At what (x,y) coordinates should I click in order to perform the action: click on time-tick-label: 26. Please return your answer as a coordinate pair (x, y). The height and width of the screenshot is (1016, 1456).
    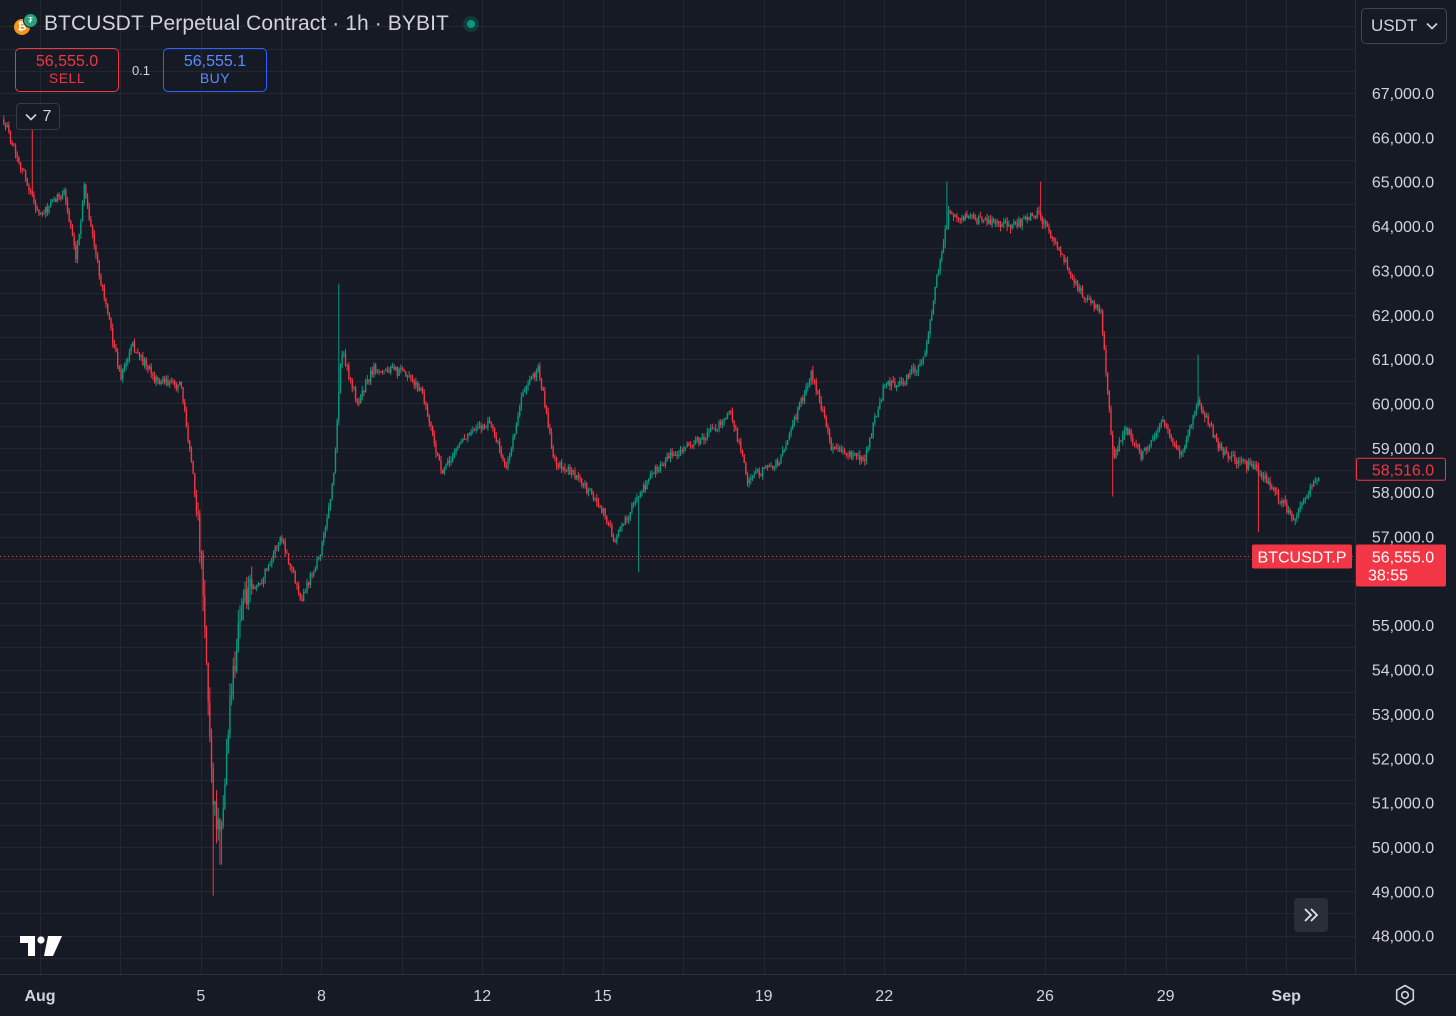
    Looking at the image, I should click on (1045, 996).